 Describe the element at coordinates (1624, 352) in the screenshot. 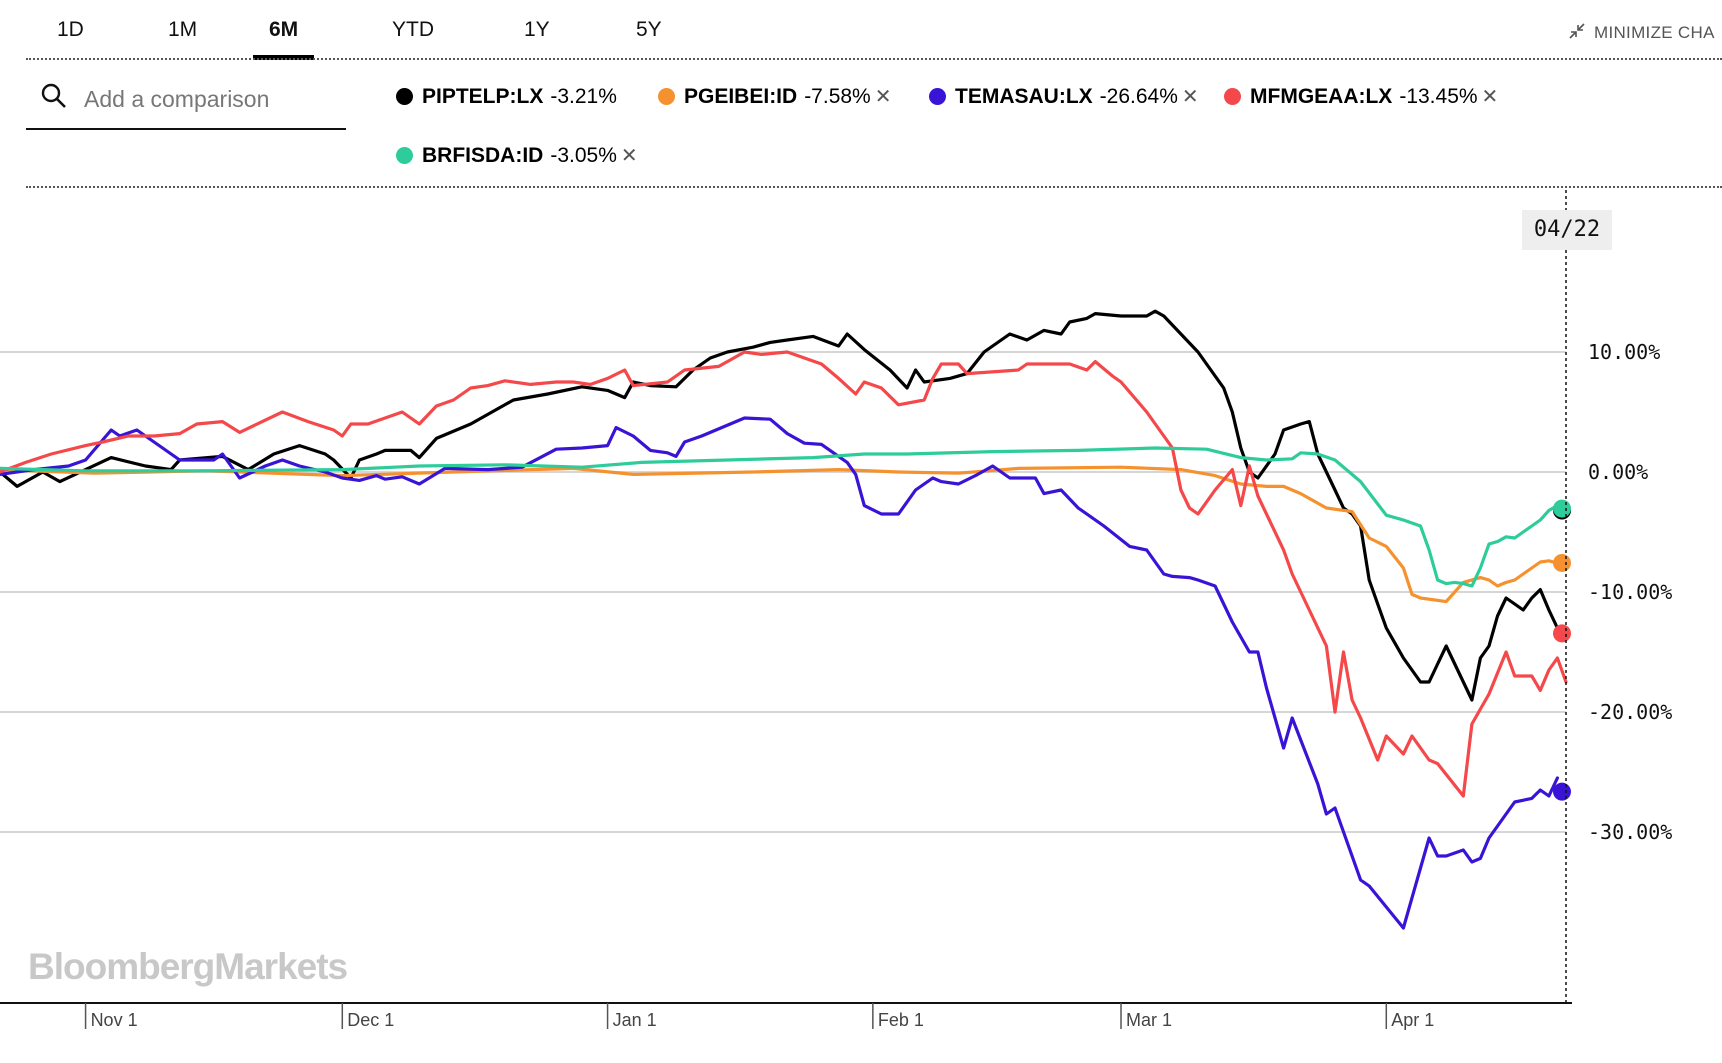

I see `y-tick-label: 10.00%` at that location.